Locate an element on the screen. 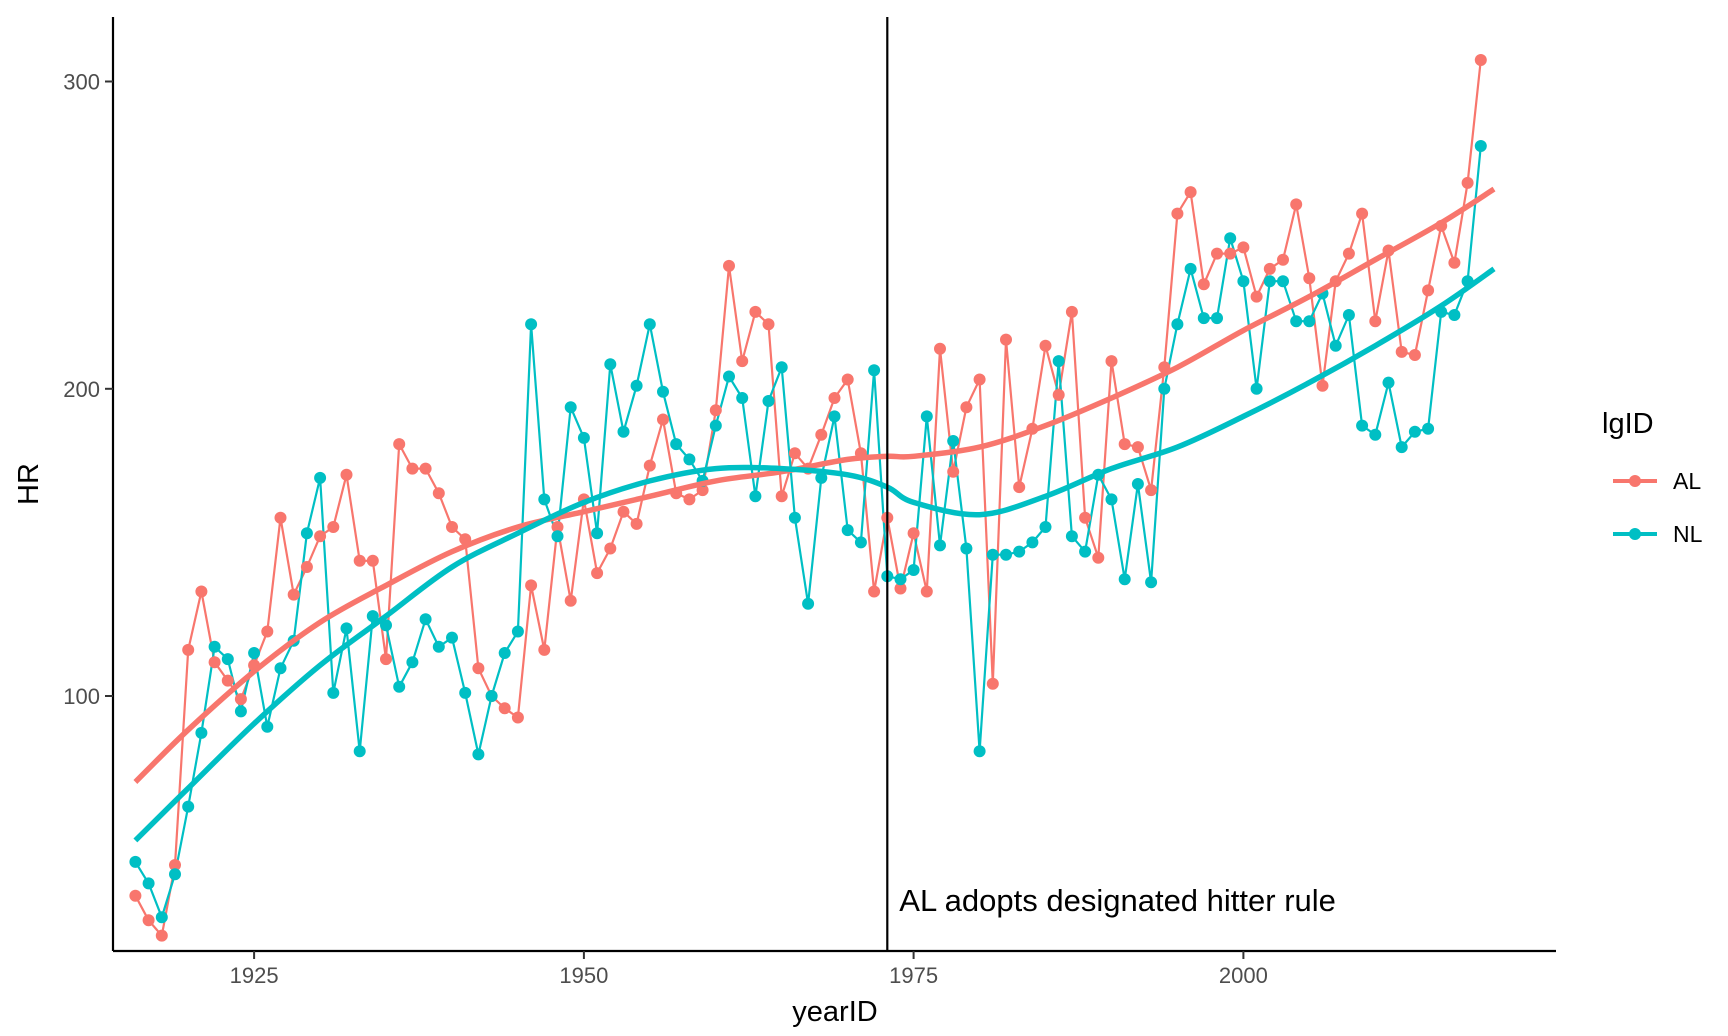  legend-label-al: AL is located at coordinates (1687, 481).